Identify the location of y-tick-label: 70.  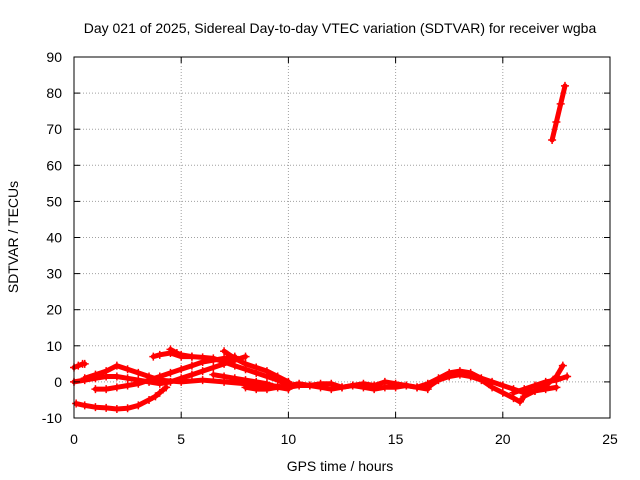
(54, 129).